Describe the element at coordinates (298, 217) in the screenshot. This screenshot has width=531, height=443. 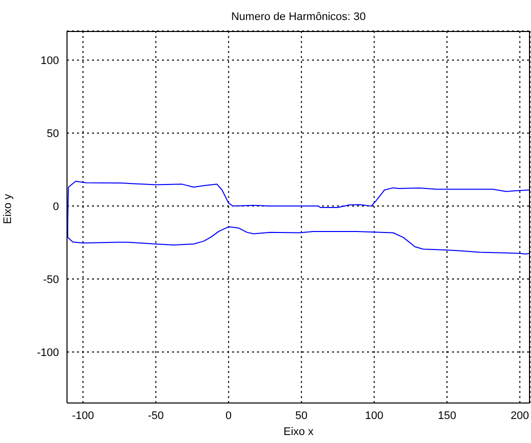
I see `line-series` at that location.